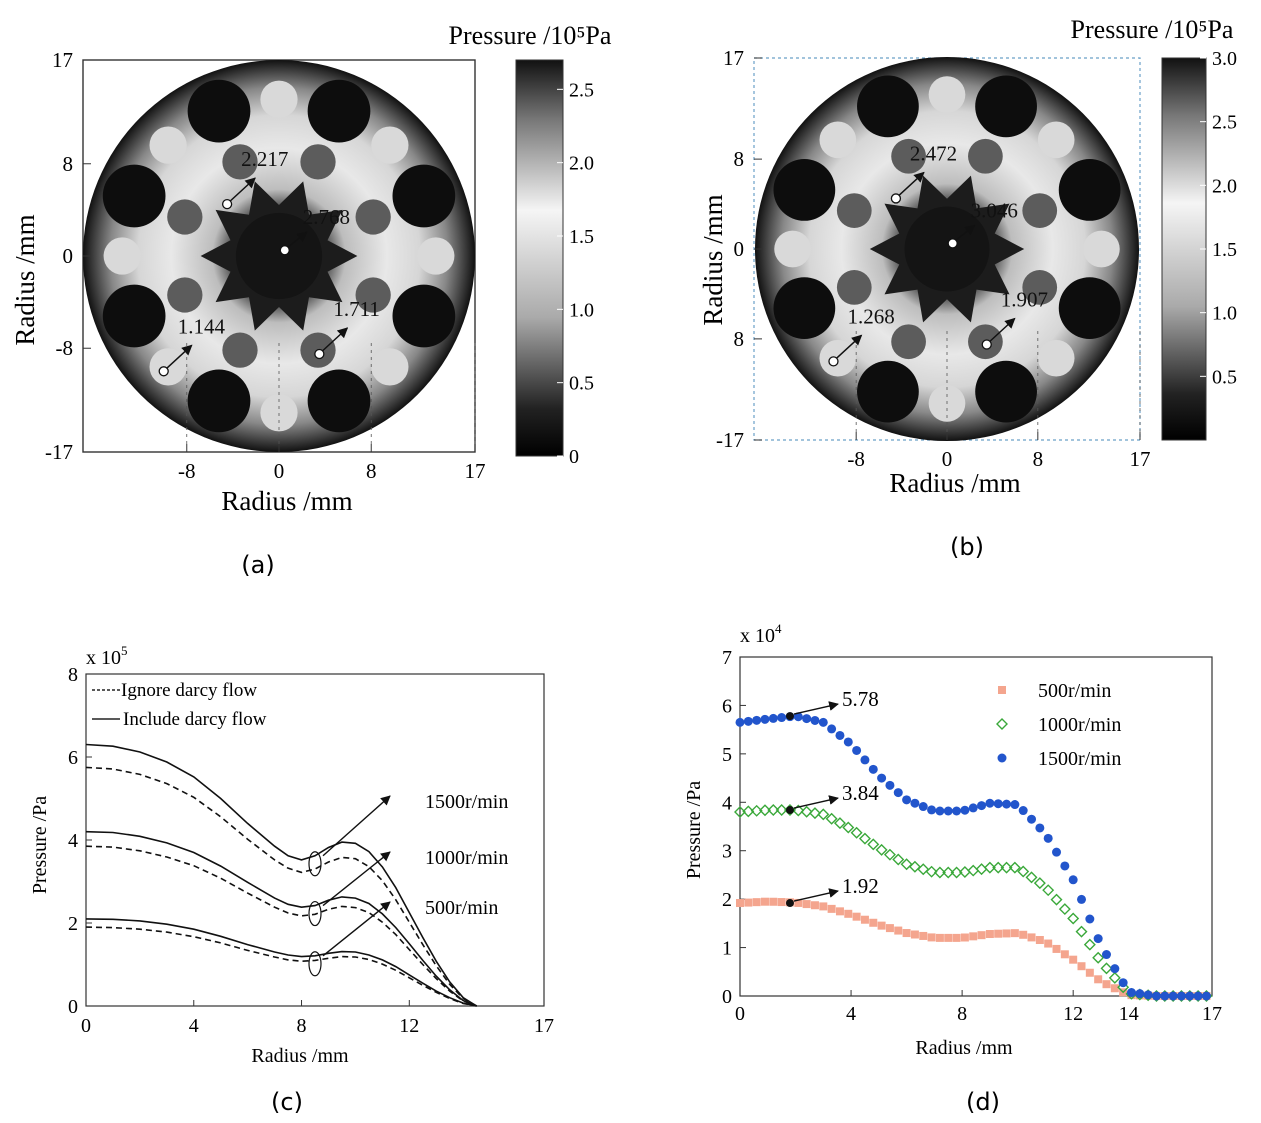  What do you see at coordinates (1073, 1014) in the screenshot?
I see `x-tick-label: 12` at bounding box center [1073, 1014].